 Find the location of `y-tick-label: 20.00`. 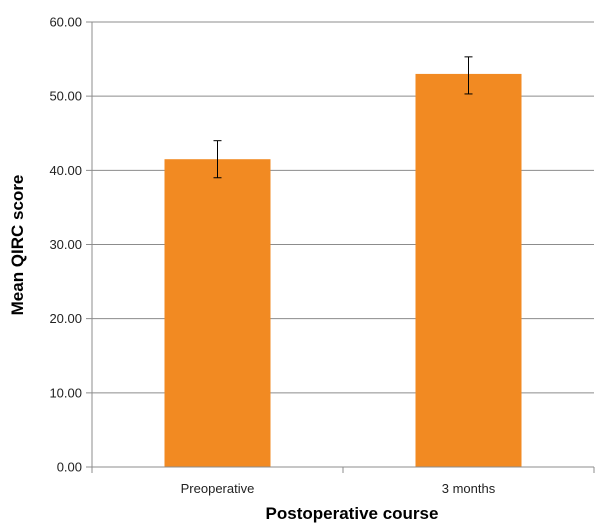

y-tick-label: 20.00 is located at coordinates (65, 318).